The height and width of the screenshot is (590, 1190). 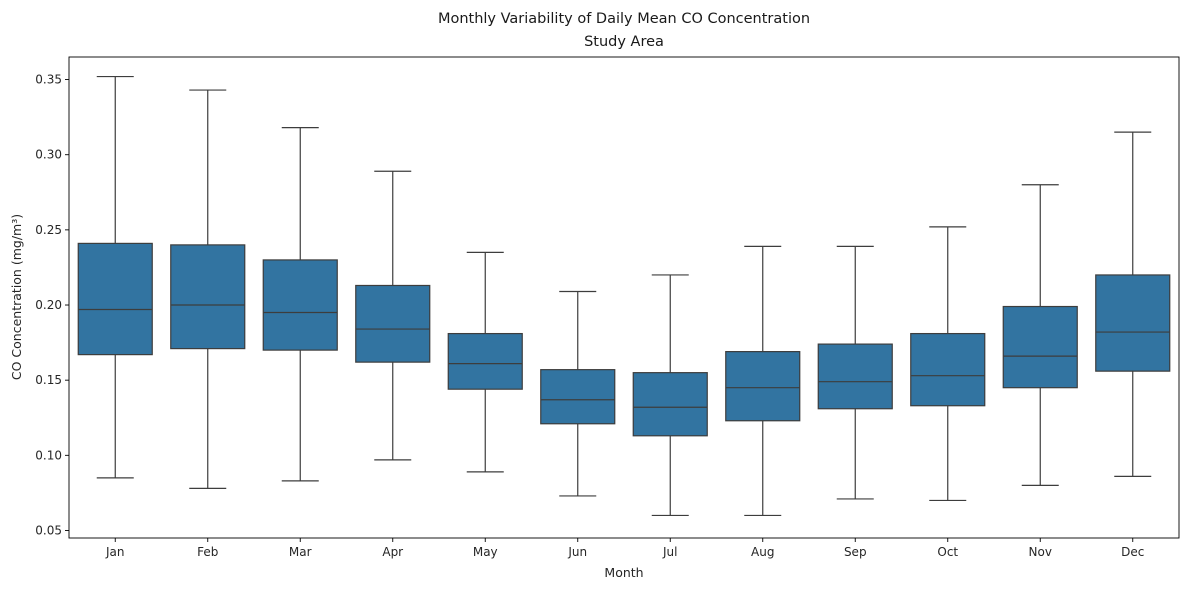 I want to click on x-tick-label: Apr, so click(x=392, y=552).